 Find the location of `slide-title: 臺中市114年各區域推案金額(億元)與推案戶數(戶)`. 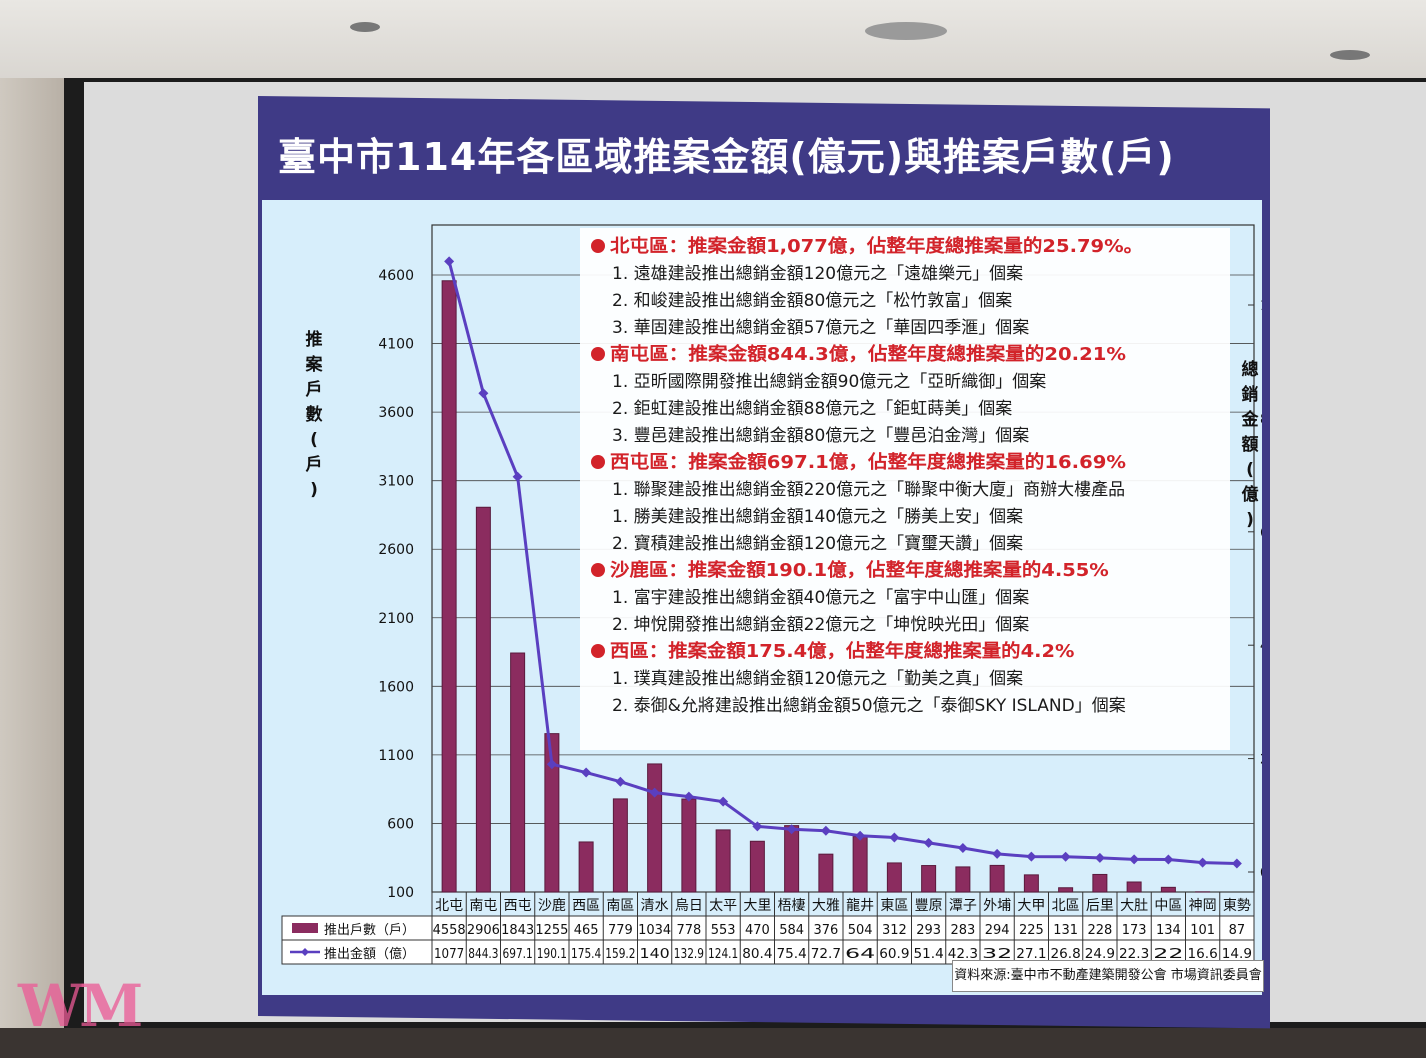

slide-title: 臺中市114年各區域推案金額(億元)與推案戶數(戶) is located at coordinates (726, 157).